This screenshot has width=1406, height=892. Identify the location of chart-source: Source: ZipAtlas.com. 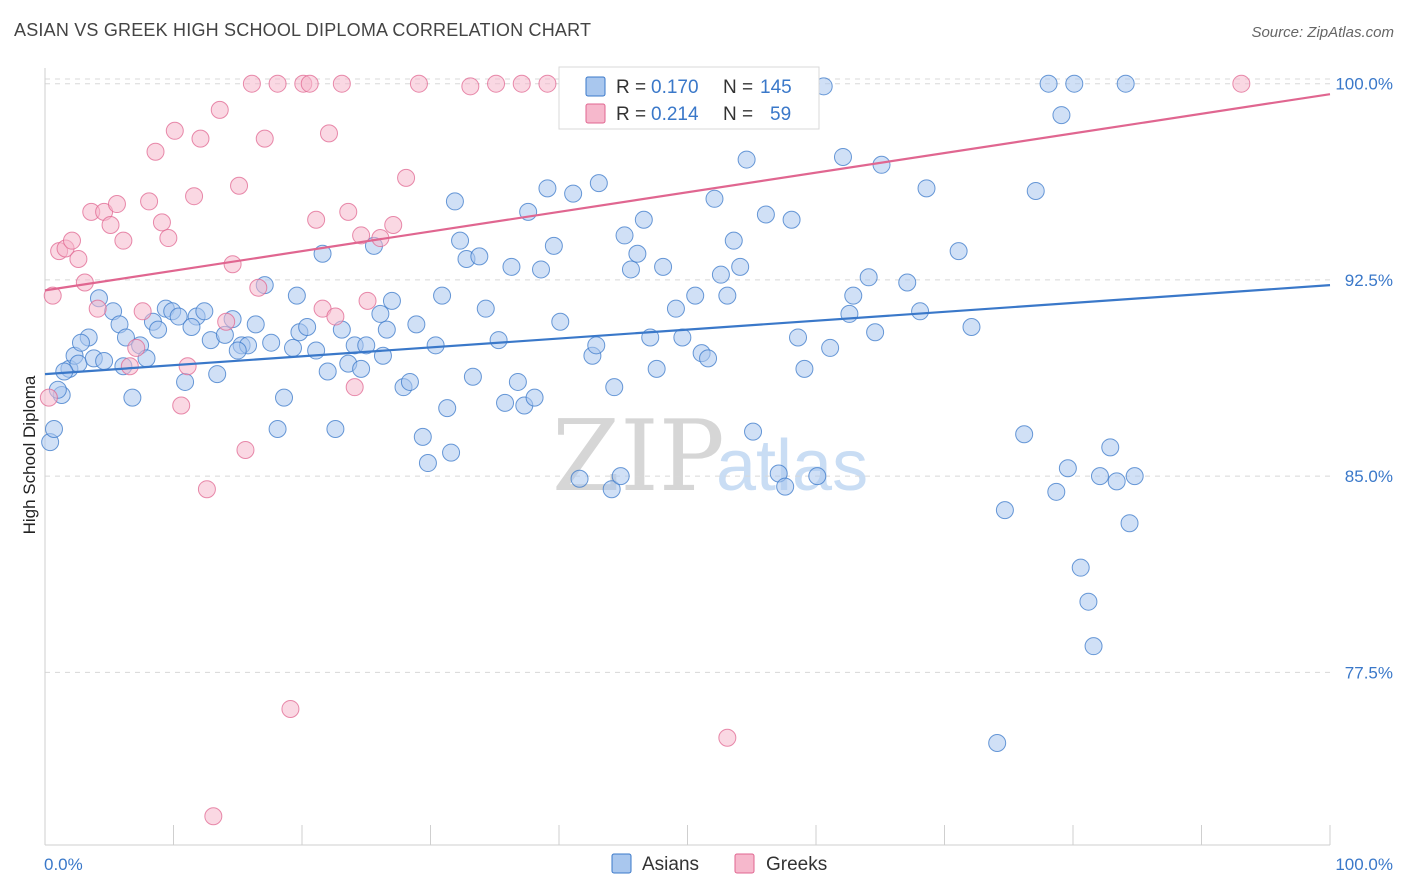
(1322, 32).